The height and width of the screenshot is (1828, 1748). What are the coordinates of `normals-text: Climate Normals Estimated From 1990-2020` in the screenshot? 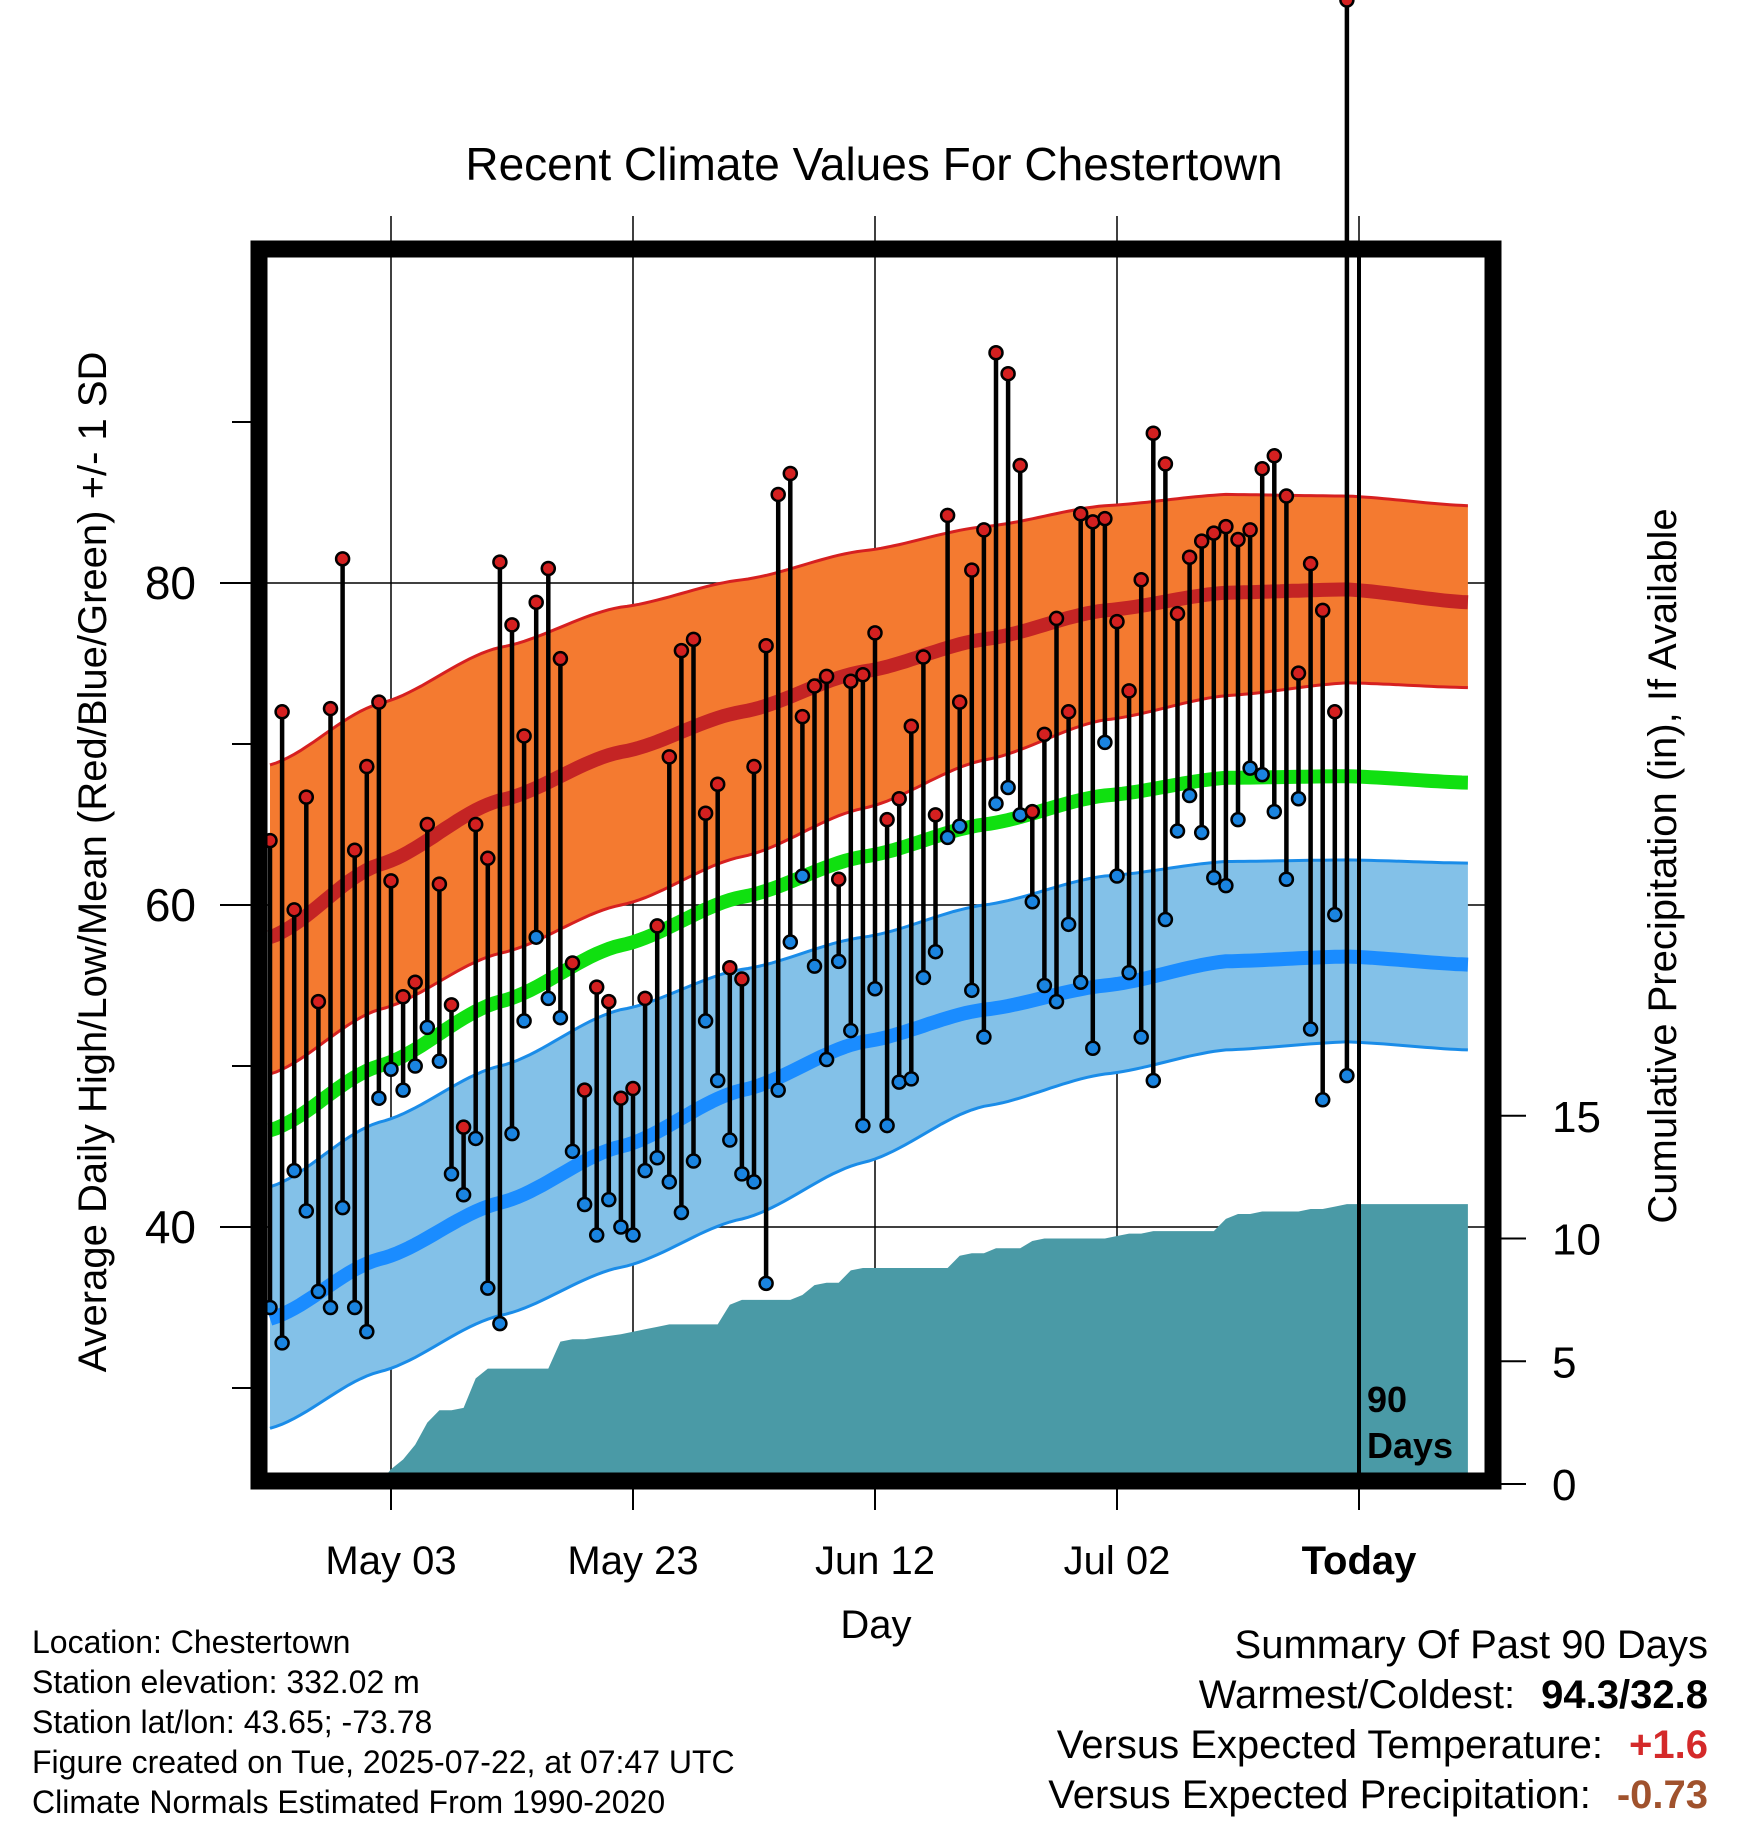 It's located at (349, 1802).